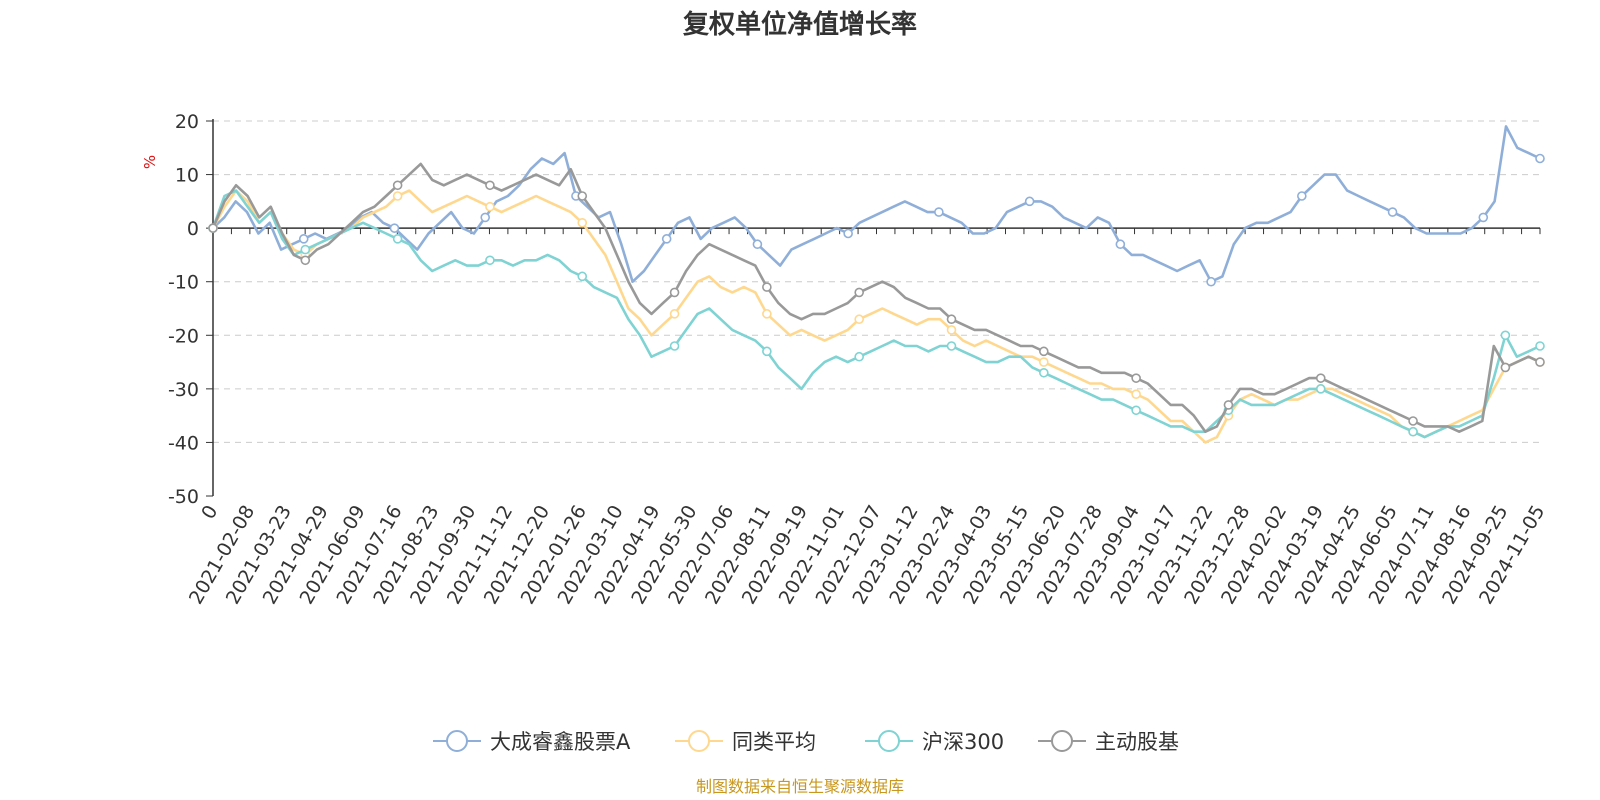 Image resolution: width=1600 pixels, height=800 pixels. What do you see at coordinates (183, 497) in the screenshot?
I see `y-tick-label-7: -50` at bounding box center [183, 497].